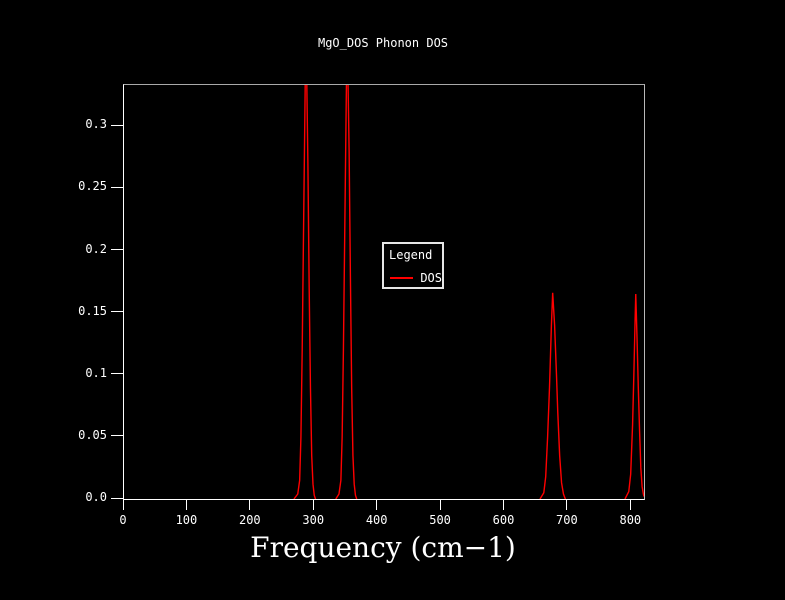  What do you see at coordinates (383, 547) in the screenshot?
I see `x-axis-label: Frequency (cm−1)` at bounding box center [383, 547].